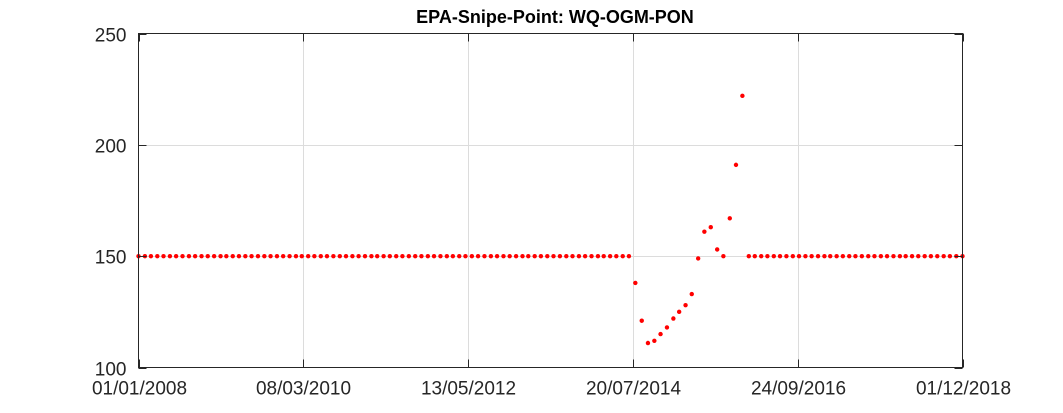 The width and height of the screenshot is (1063, 413). What do you see at coordinates (798, 389) in the screenshot?
I see `x-tick-label: 24/09/2016` at bounding box center [798, 389].